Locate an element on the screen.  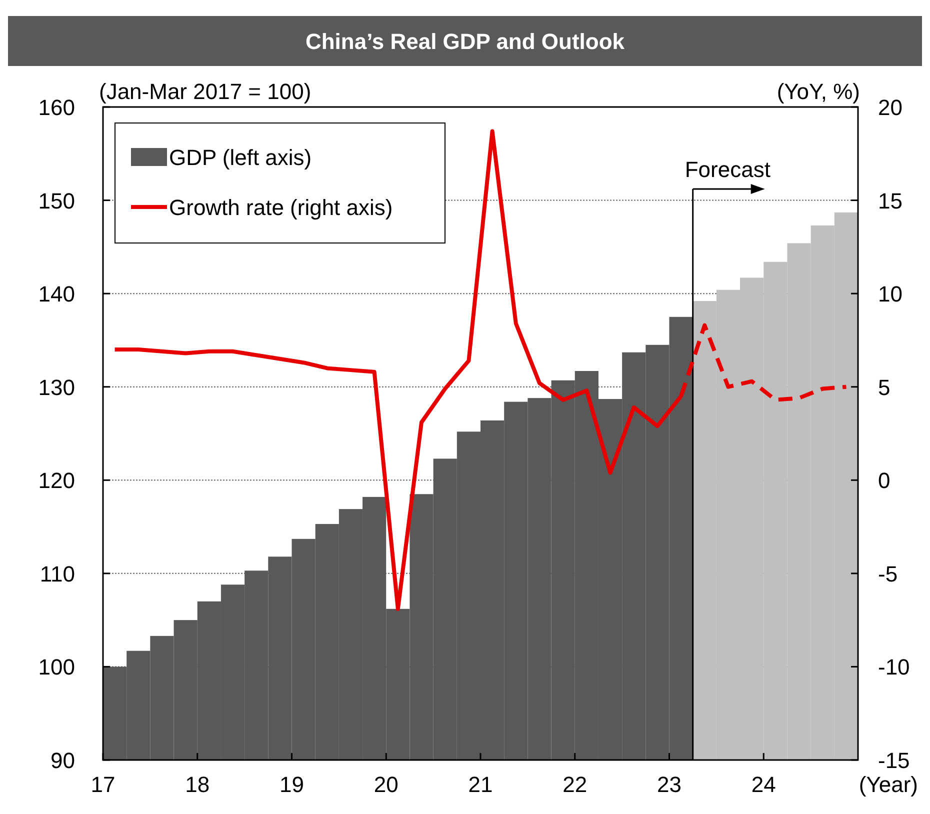
y-tick-label: 120 is located at coordinates (56, 481).